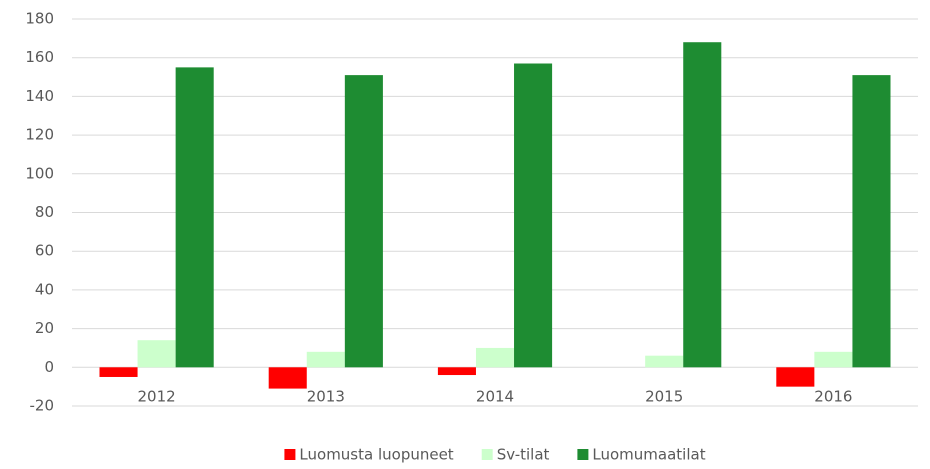 This screenshot has height=469, width=930. Describe the element at coordinates (44, 212) in the screenshot. I see `y-tick-label: 80` at that location.